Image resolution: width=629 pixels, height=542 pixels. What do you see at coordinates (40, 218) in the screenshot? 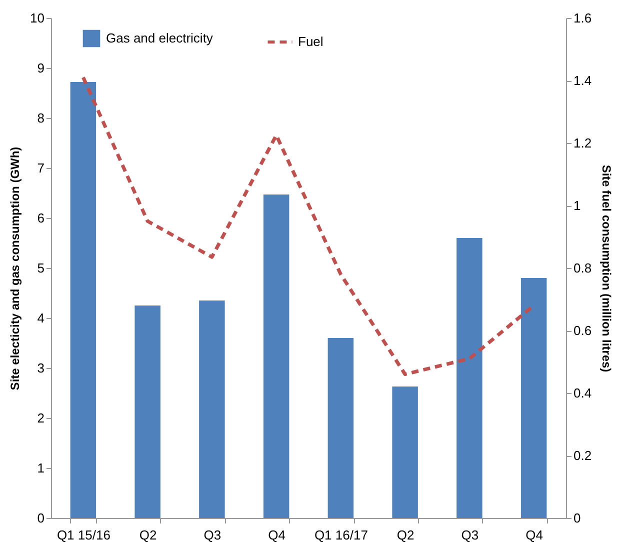
I see `y-tick-label: 6` at bounding box center [40, 218].